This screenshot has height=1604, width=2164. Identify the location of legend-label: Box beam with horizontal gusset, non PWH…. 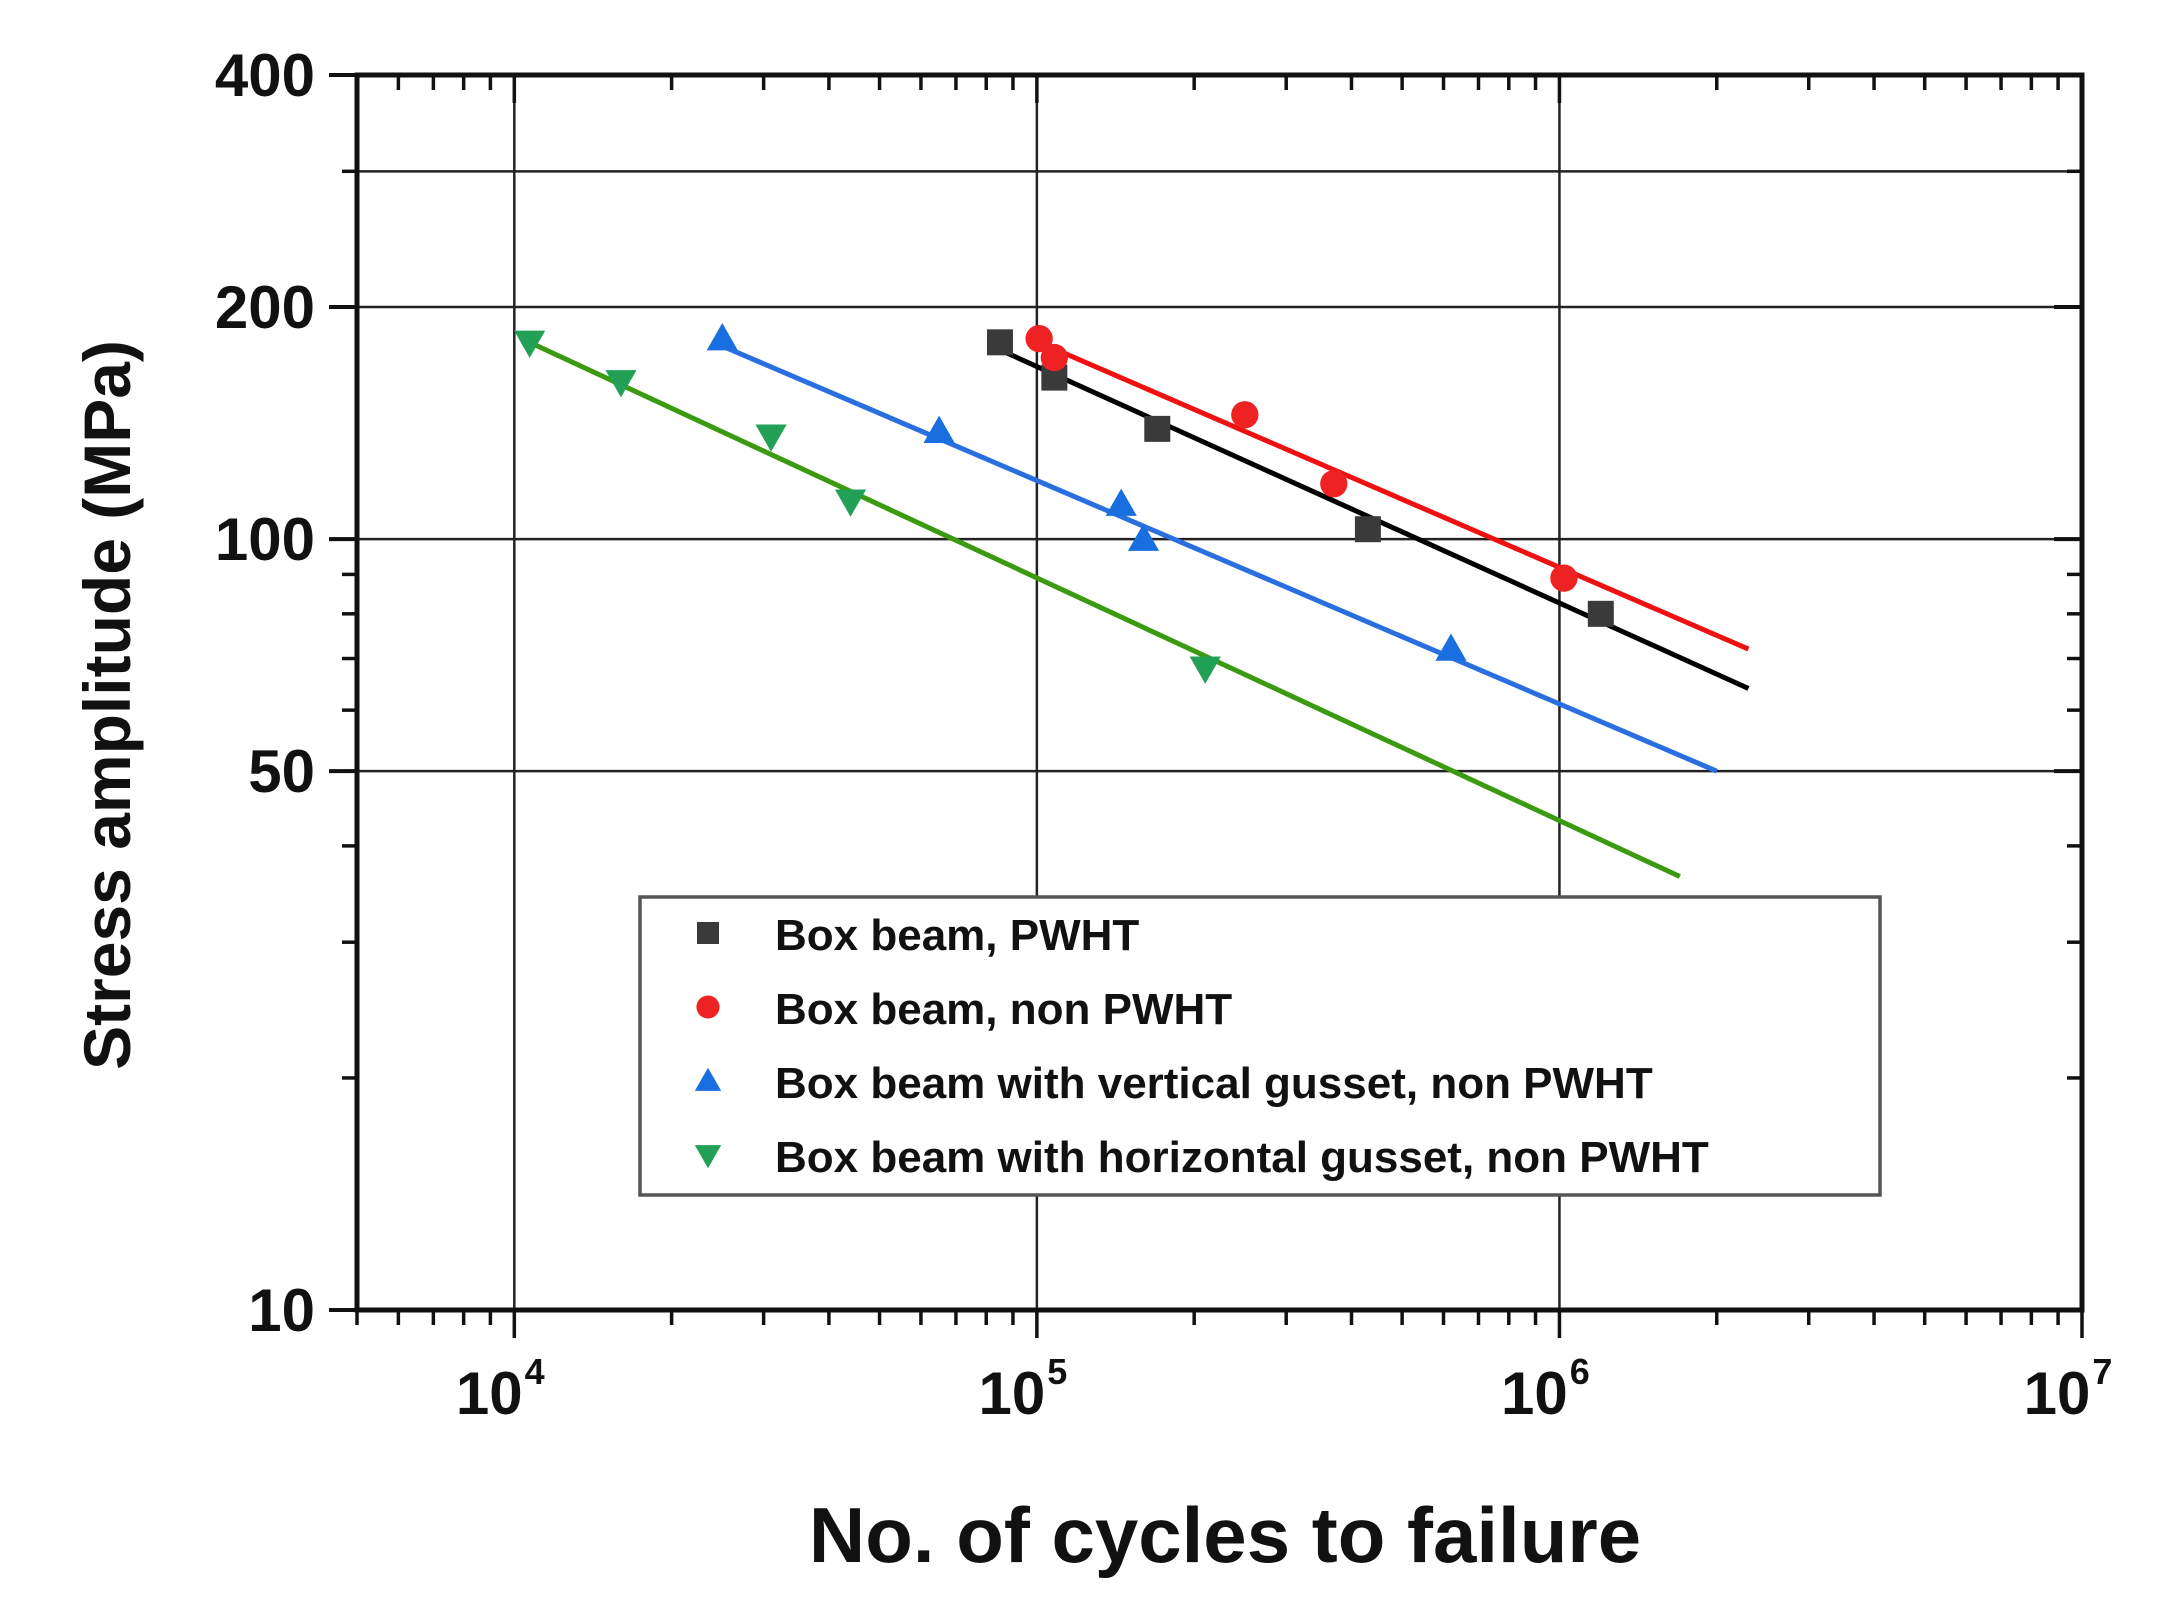
(1242, 1157).